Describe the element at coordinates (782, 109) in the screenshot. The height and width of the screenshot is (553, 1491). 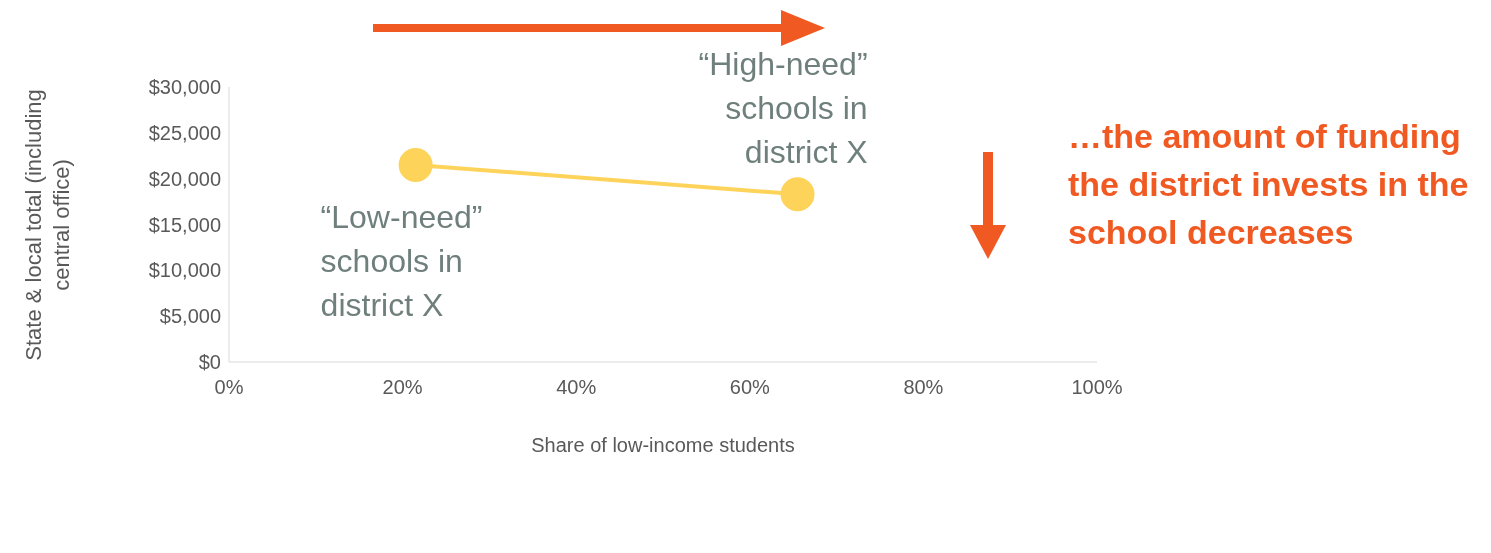
I see `annotation: “High-need” schools in district X` at that location.